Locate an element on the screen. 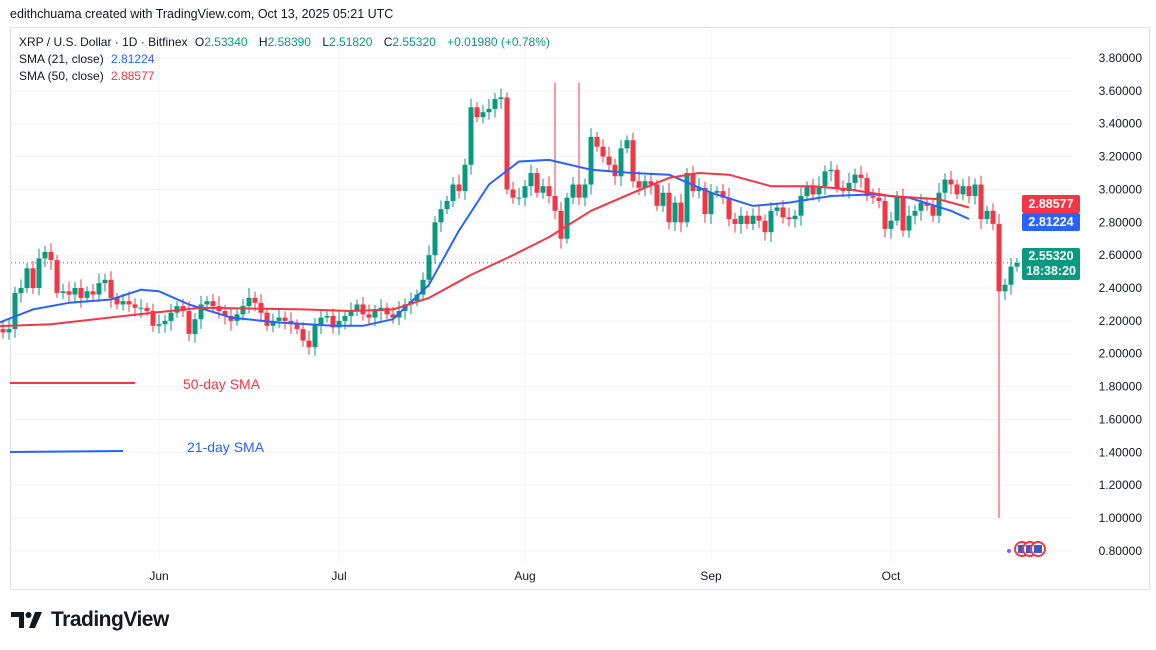 Image resolution: width=1156 pixels, height=650 pixels. sma21-label: SMA (21, close) is located at coordinates (61, 59).